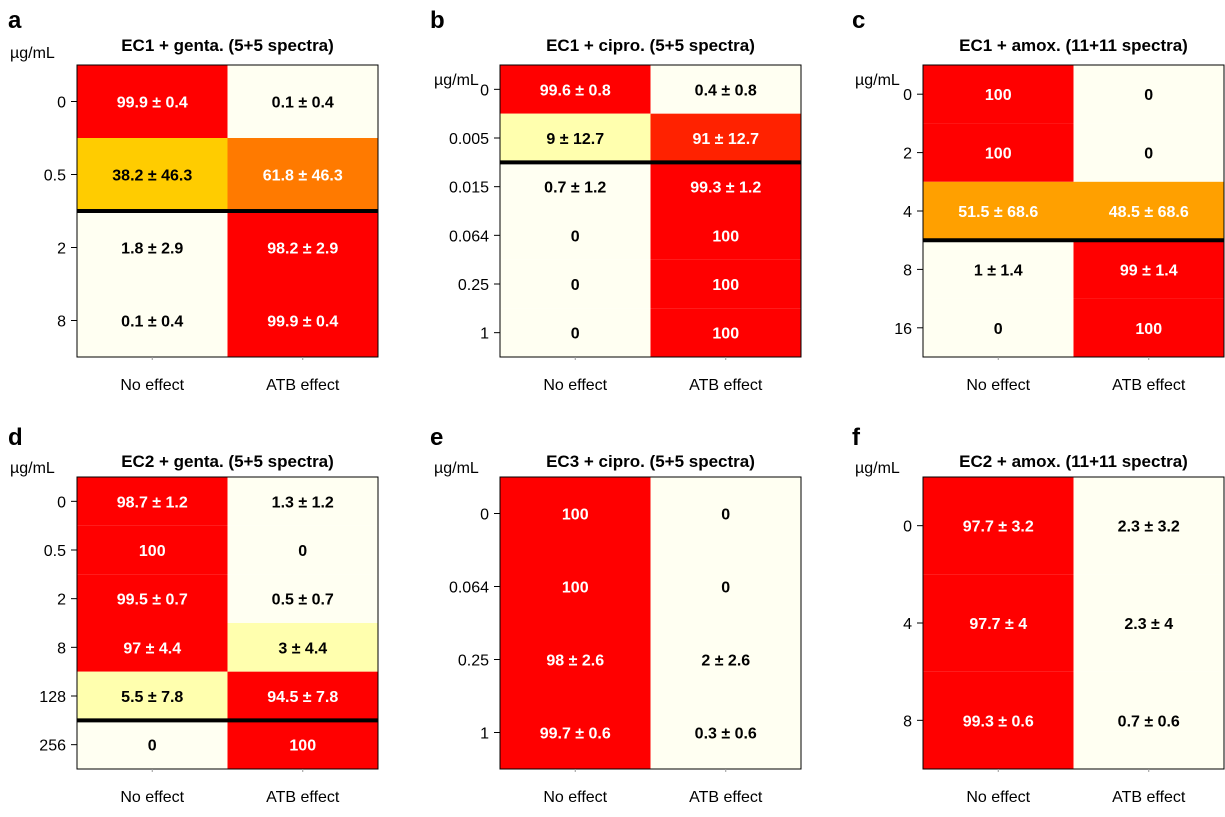 Image resolution: width=1225 pixels, height=817 pixels. I want to click on panel-title: EC1 + cipro. (5+5 spectra), so click(650, 45).